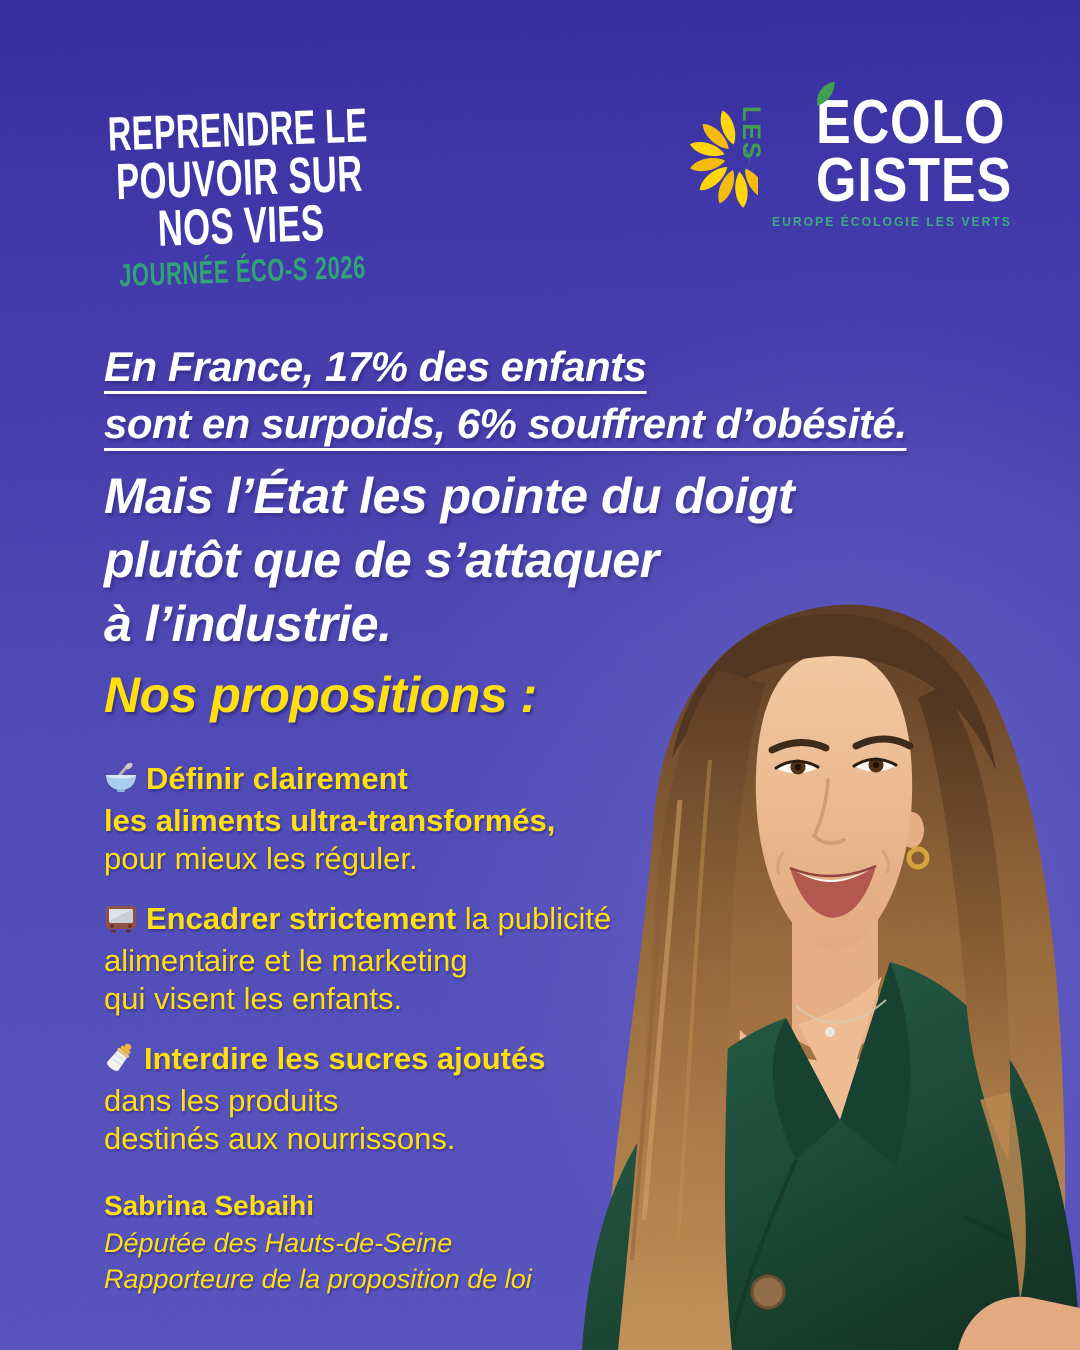 Image resolution: width=1080 pixels, height=1350 pixels. I want to click on proposition-2-bold: Encadrer strictement, so click(301, 918).